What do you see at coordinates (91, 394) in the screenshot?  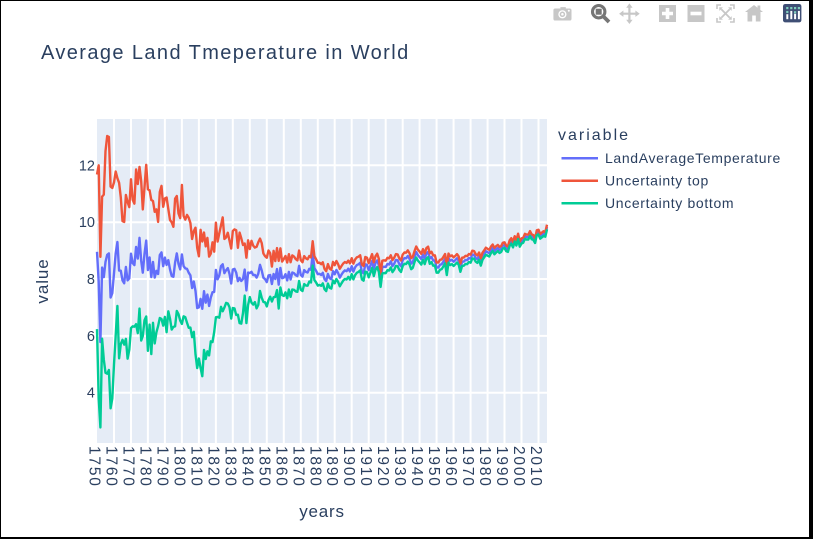 I see `svg-text: 4` at bounding box center [91, 394].